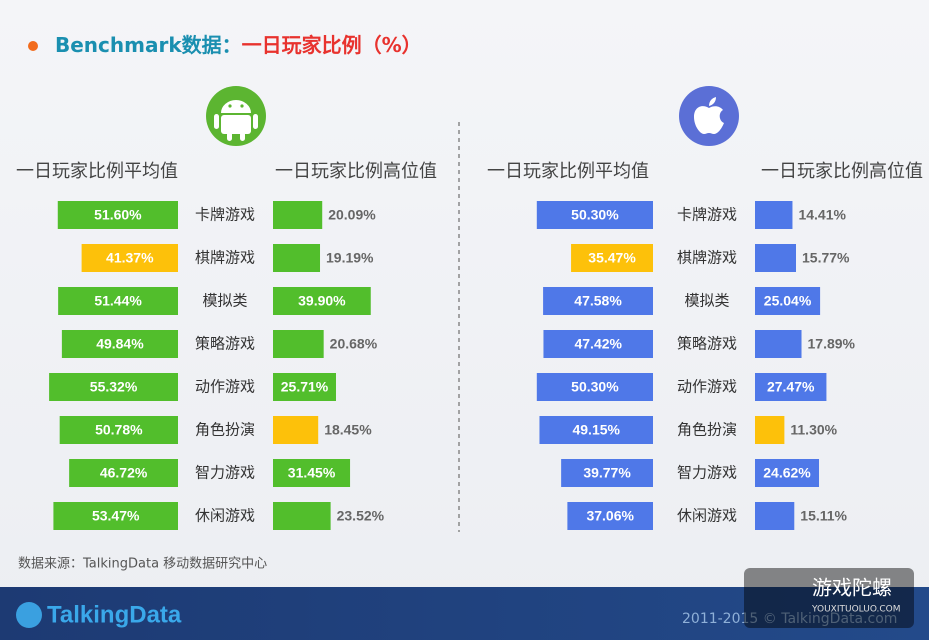 The height and width of the screenshot is (640, 929). I want to click on source: 数据来源：TalkingData 移动数据研究中心, so click(142, 564).